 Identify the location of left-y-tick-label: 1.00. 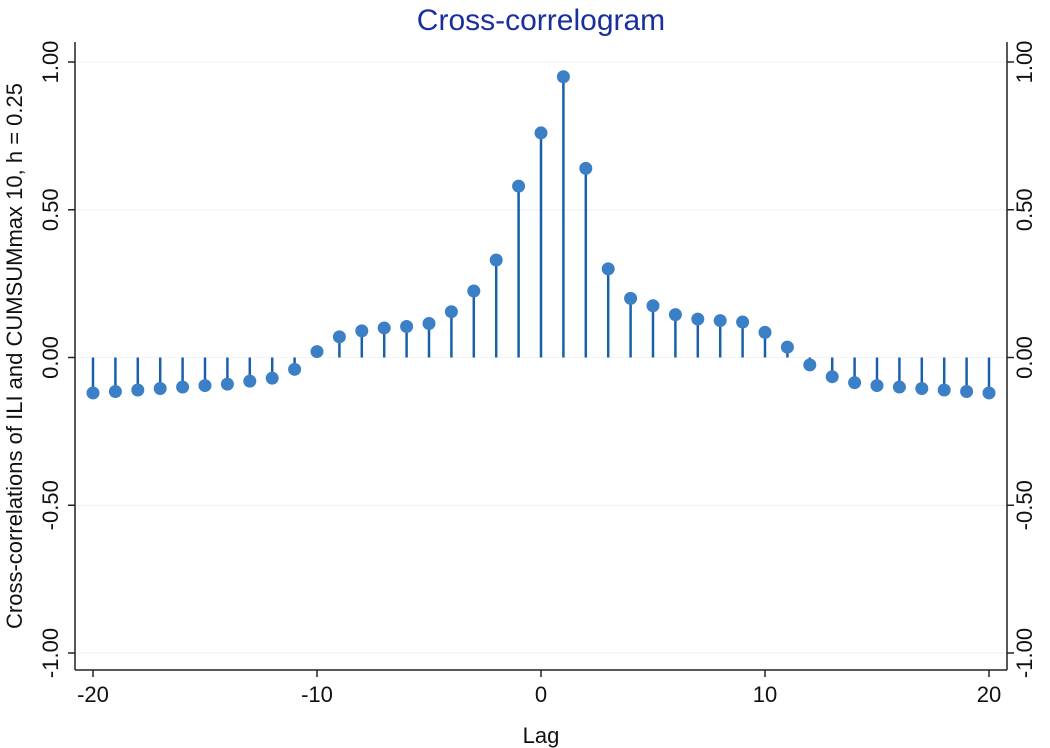
(50, 62).